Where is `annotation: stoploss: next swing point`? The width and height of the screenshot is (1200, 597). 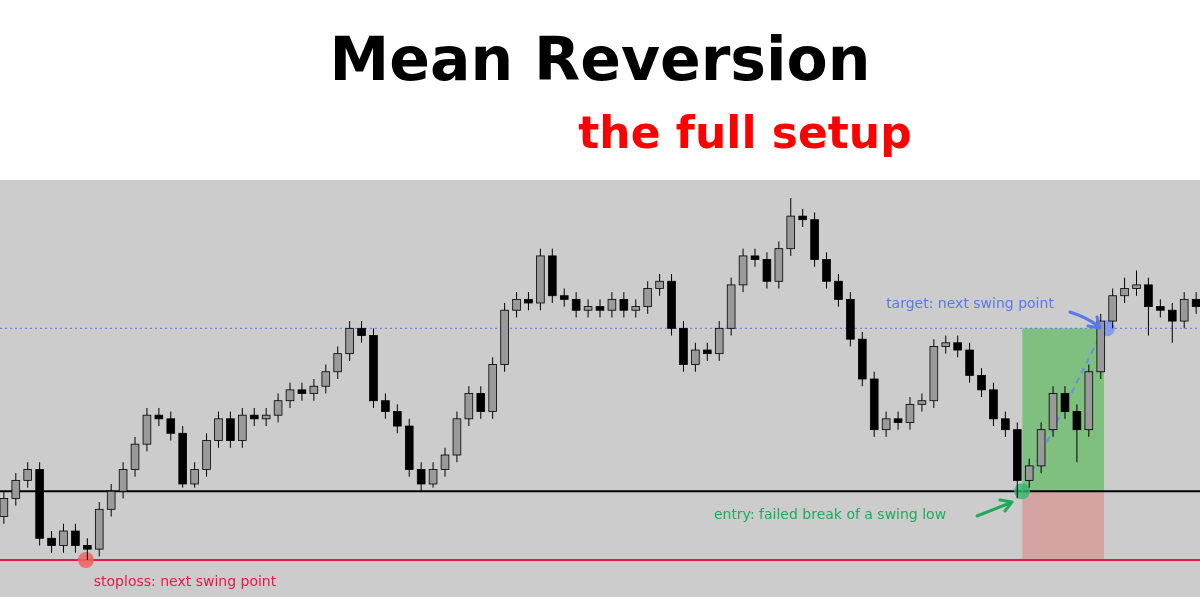
annotation: stoploss: next swing point is located at coordinates (185, 581).